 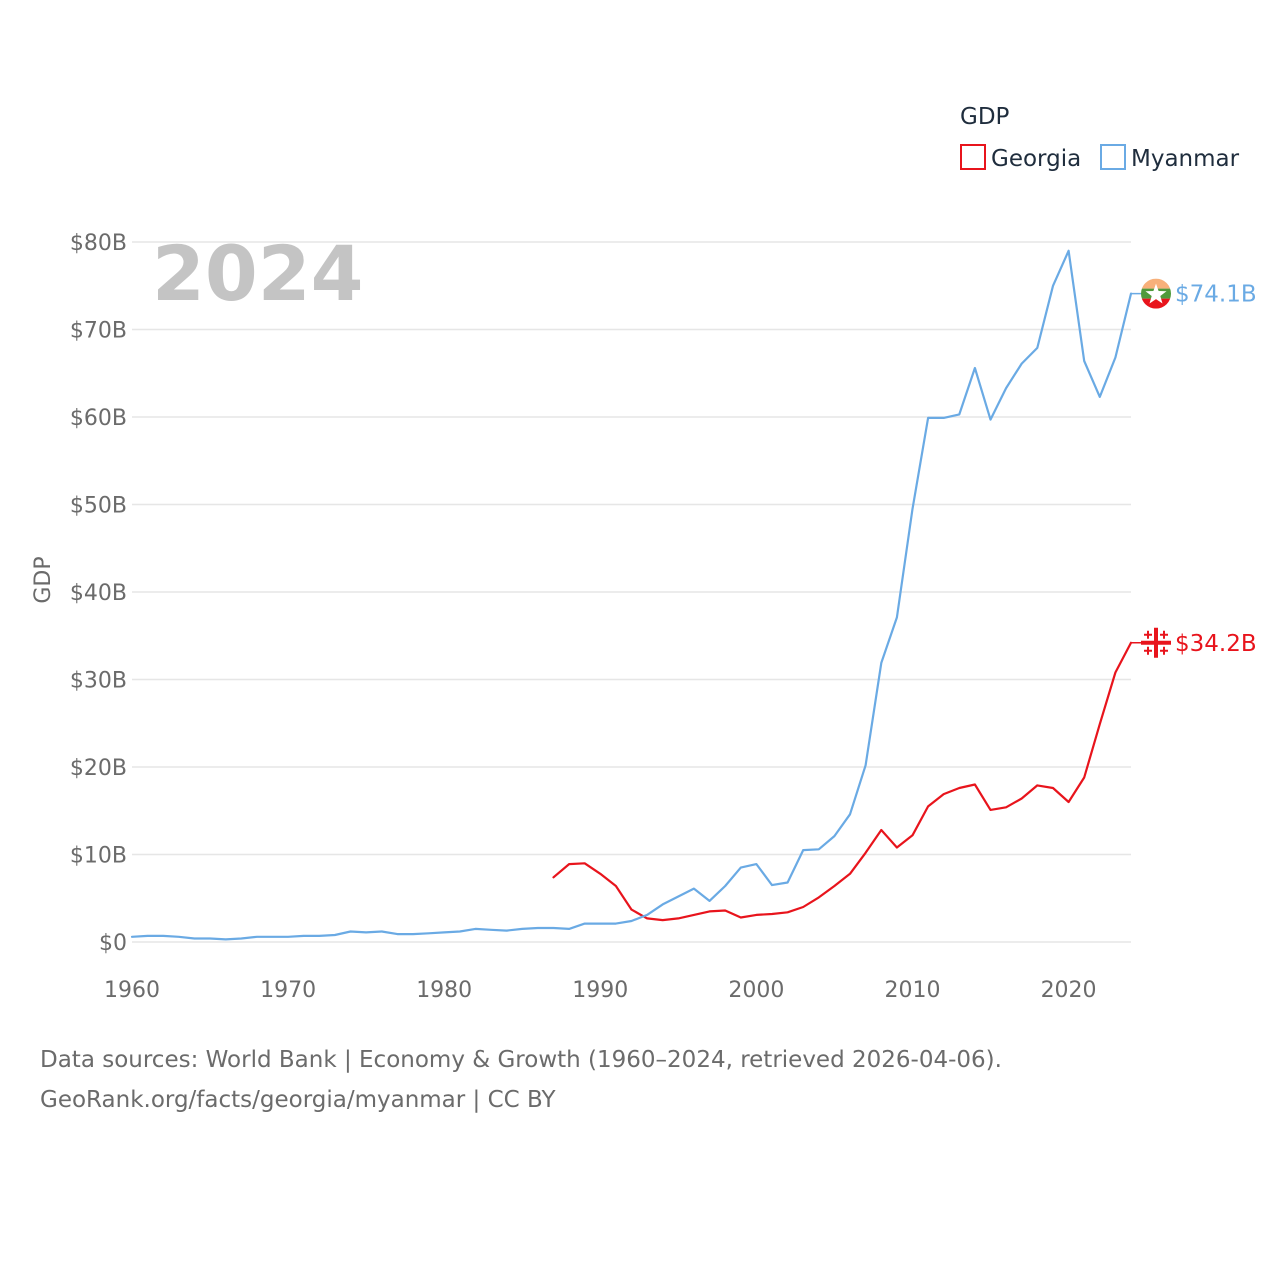 I want to click on x-tick-label: 1990, so click(x=600, y=990).